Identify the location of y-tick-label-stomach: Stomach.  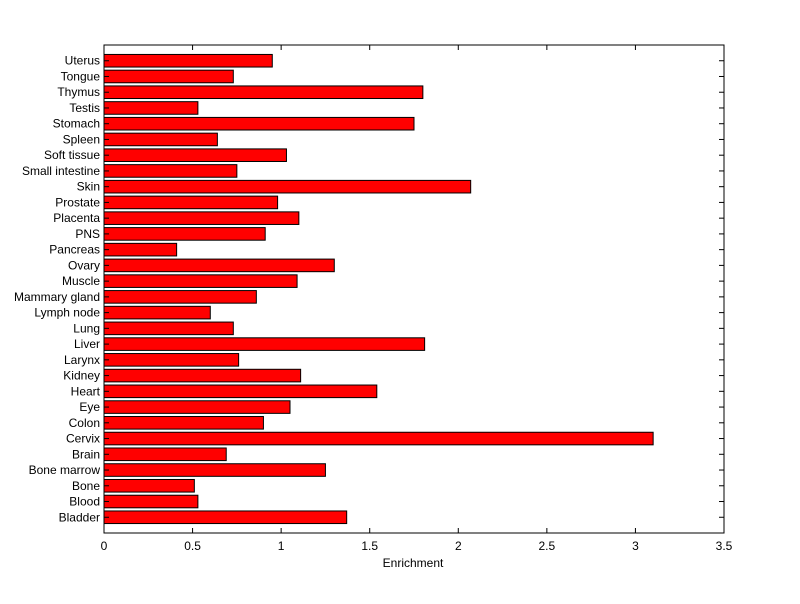
(76, 124).